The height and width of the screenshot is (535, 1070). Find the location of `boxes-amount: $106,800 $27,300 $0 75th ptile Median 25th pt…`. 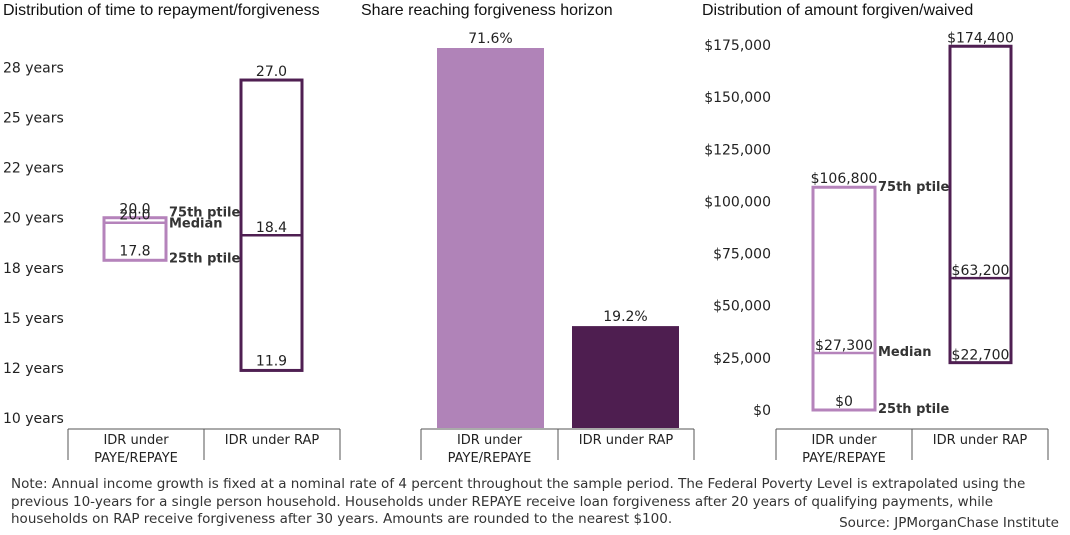

boxes-amount: $106,800 $27,300 $0 75th ptile Median 25th pt… is located at coordinates (912, 223).